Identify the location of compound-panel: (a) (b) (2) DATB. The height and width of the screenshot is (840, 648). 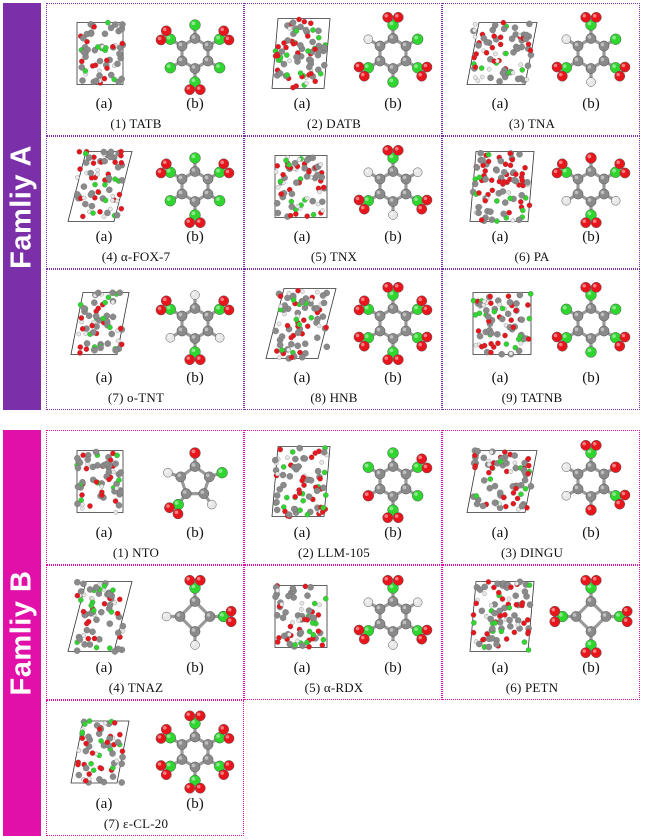
(343, 69).